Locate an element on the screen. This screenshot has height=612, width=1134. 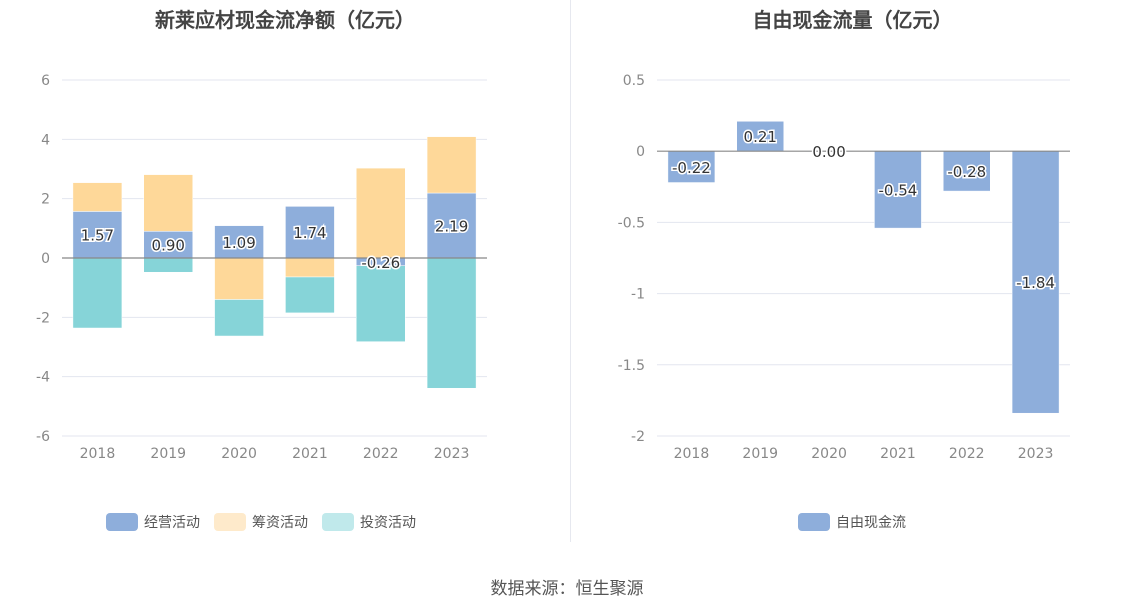
bar-投资活动-2018 is located at coordinates (97, 293).